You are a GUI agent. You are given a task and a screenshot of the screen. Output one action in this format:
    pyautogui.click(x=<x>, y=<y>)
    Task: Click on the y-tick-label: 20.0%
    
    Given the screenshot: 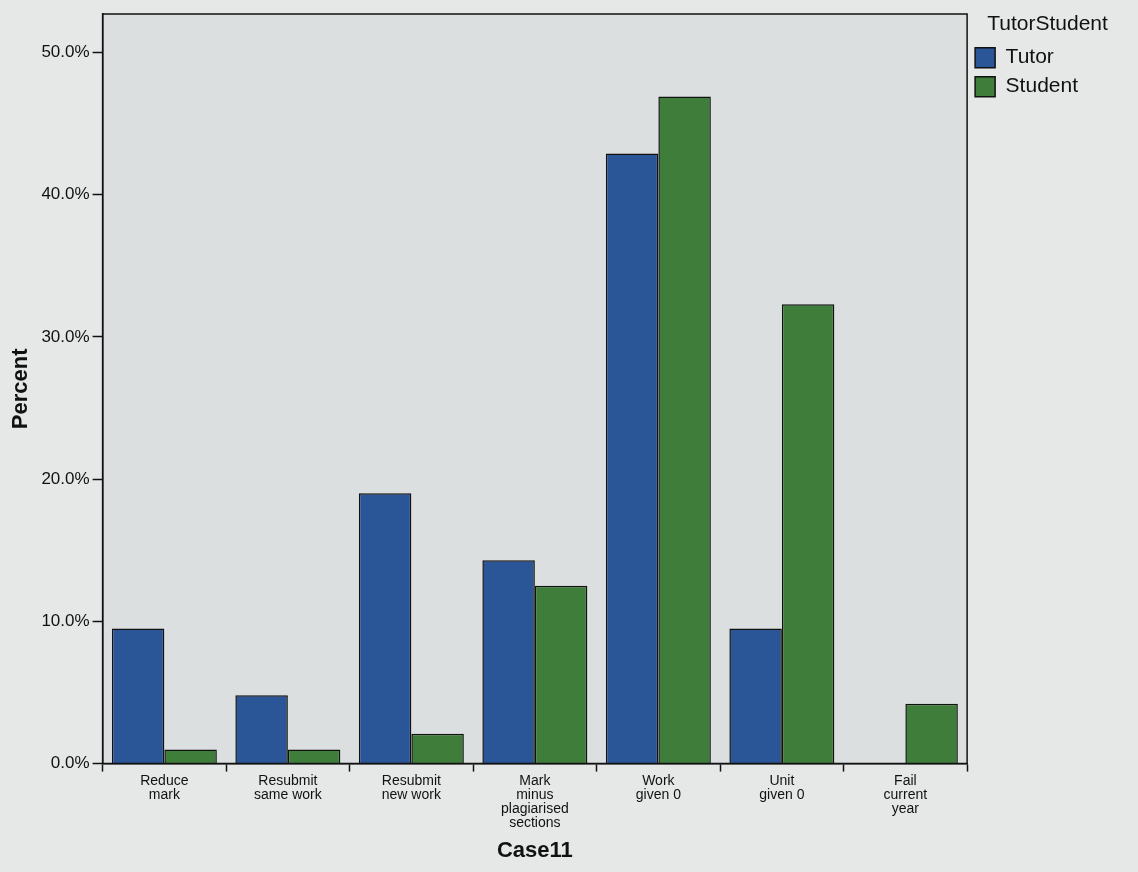 What is the action you would take?
    pyautogui.click(x=65, y=478)
    